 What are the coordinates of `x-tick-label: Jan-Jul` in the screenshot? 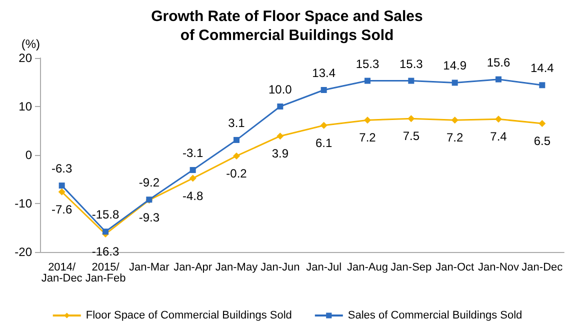 It's located at (324, 268).